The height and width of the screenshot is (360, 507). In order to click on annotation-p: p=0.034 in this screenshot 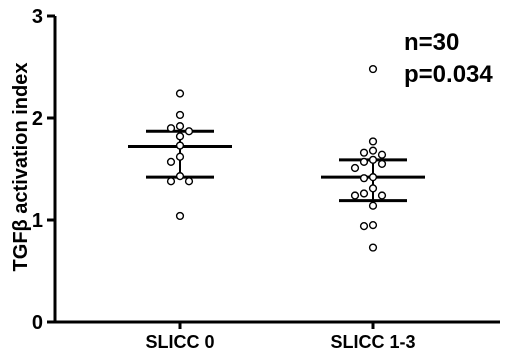, I will do `click(448, 74)`.